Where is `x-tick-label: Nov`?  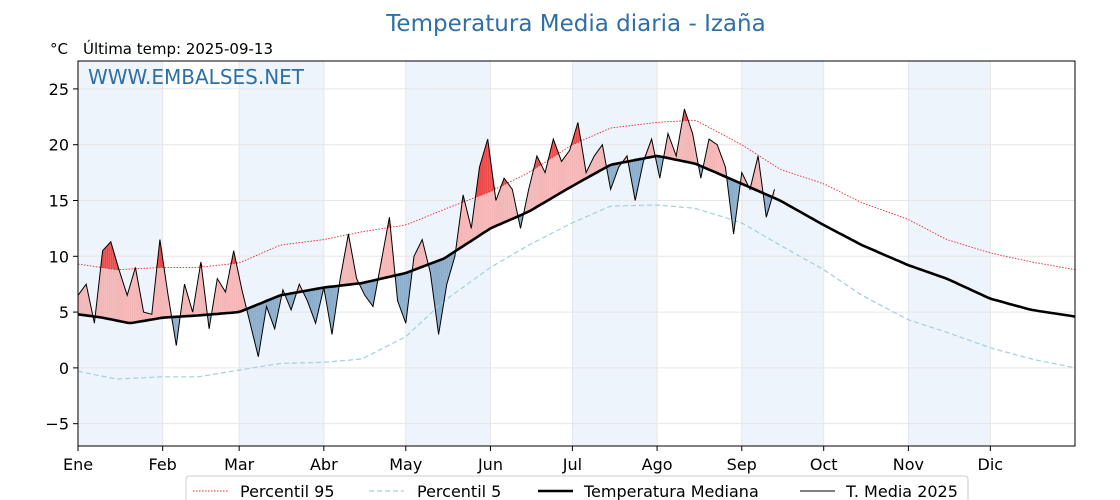
x-tick-label: Nov is located at coordinates (908, 464).